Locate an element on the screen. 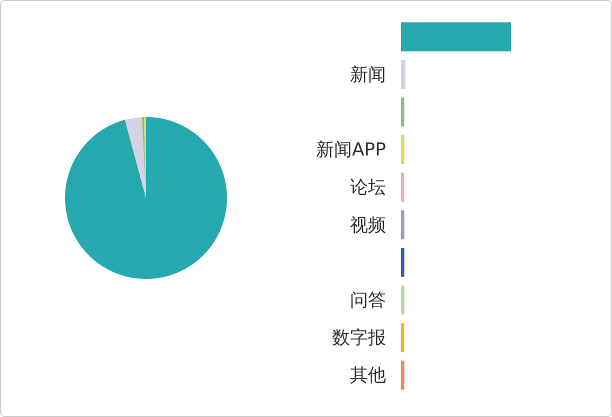  y-tick-label: 新闻 is located at coordinates (368, 75).